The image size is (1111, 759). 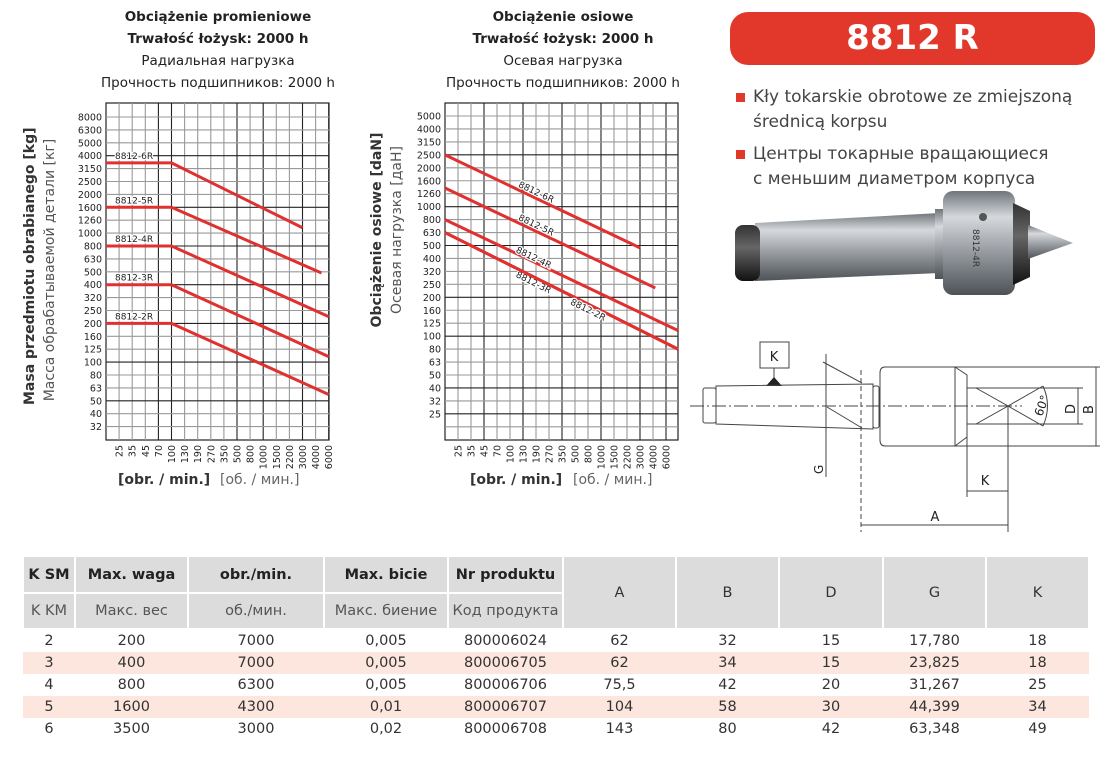 I want to click on radial-xlabel-ru: [об. / мин.], so click(x=260, y=480).